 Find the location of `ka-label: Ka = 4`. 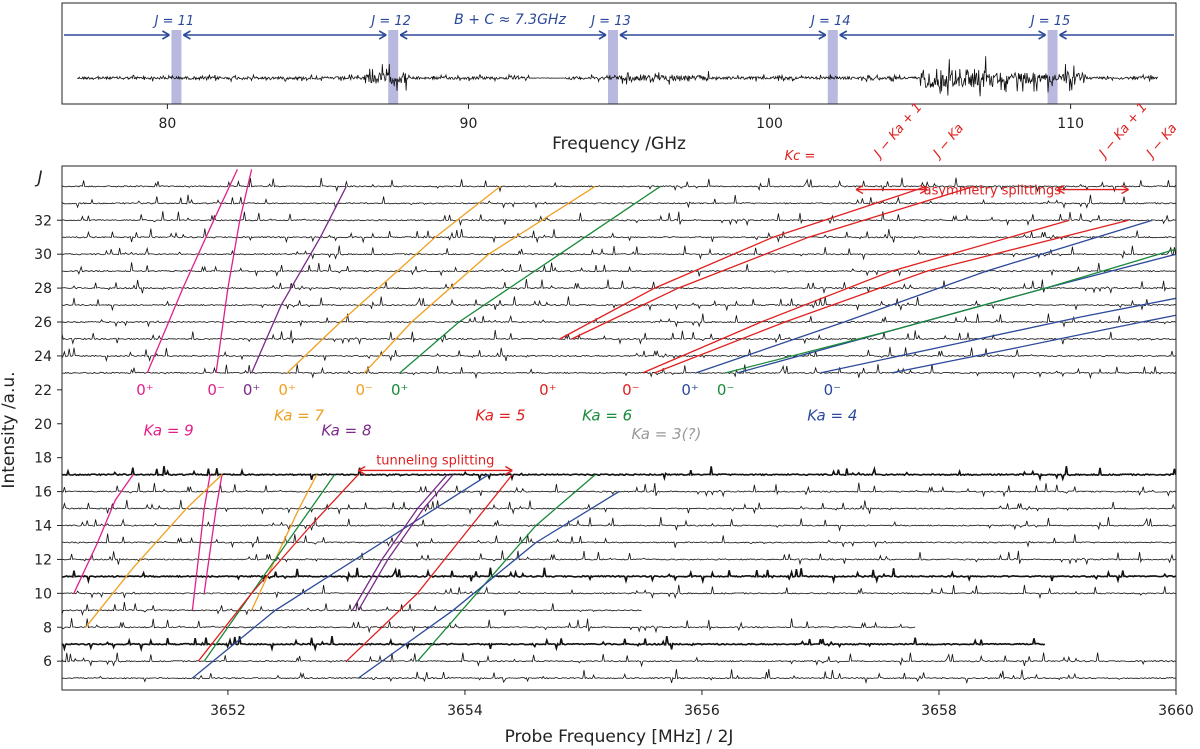

ka-label: Ka = 4 is located at coordinates (832, 415).